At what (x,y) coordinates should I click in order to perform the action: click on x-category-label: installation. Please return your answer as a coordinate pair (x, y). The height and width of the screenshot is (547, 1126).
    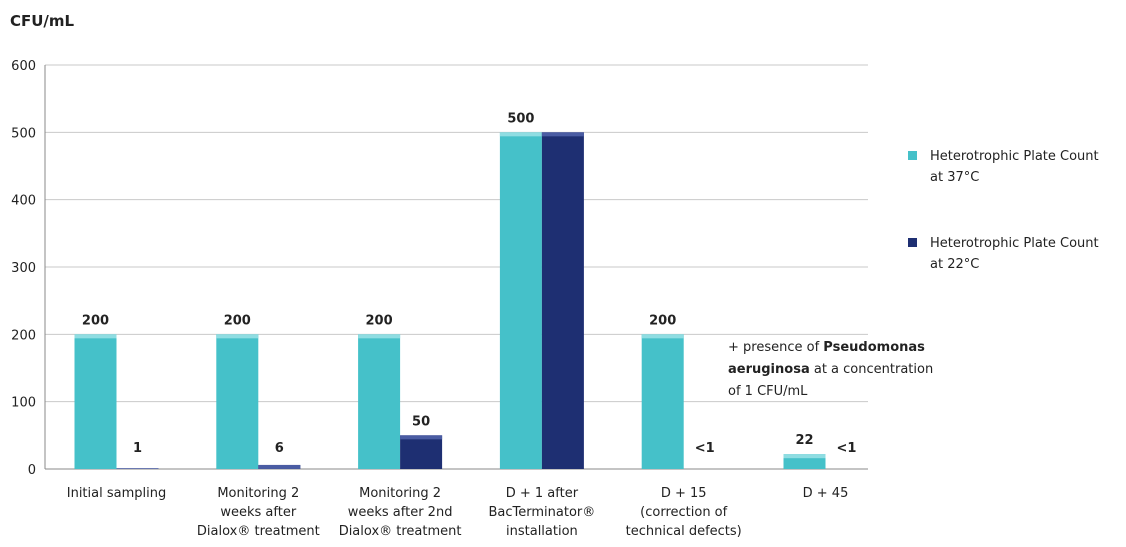
    Looking at the image, I should click on (542, 531).